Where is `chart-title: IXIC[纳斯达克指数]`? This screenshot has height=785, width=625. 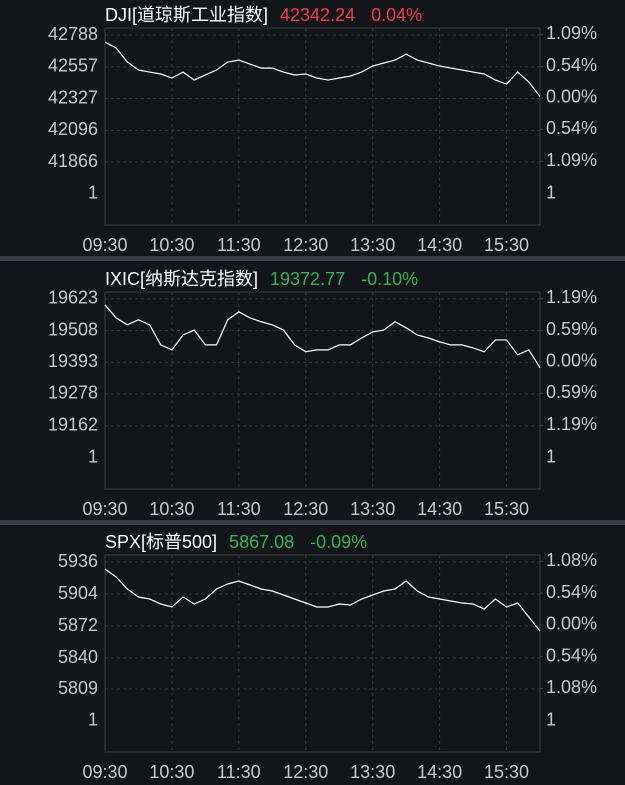
chart-title: IXIC[纳斯达克指数] is located at coordinates (181, 279).